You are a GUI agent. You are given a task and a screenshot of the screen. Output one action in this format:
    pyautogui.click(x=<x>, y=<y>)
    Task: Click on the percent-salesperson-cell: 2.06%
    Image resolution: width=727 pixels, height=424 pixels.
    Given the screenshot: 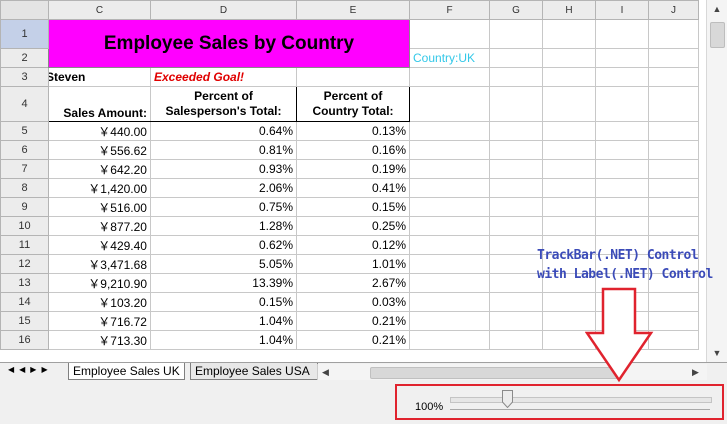 What is the action you would take?
    pyautogui.click(x=223, y=188)
    